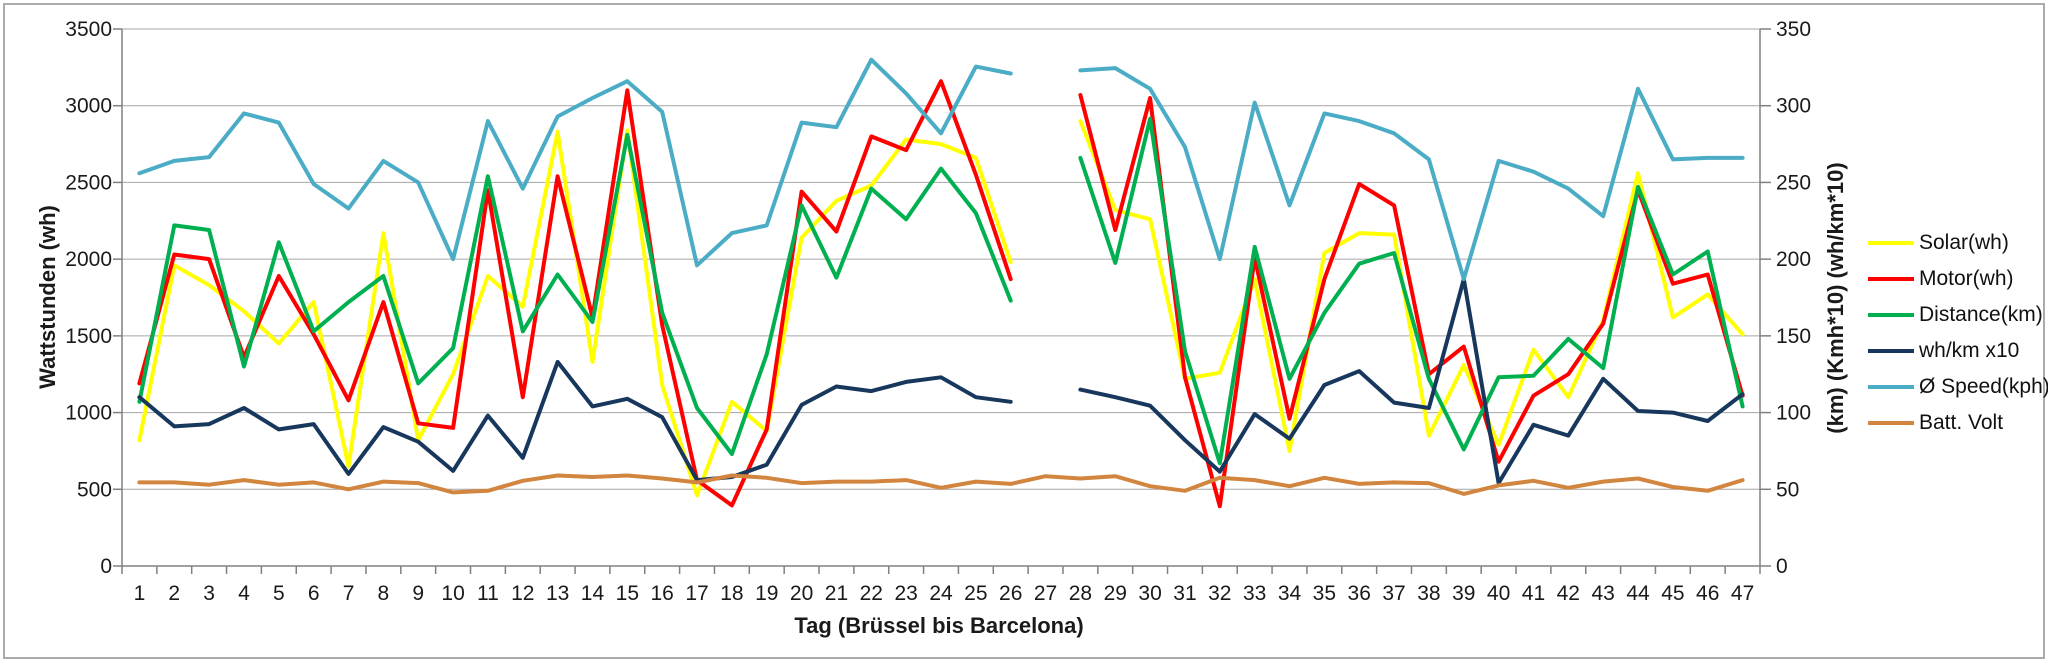 This screenshot has height=667, width=2048. What do you see at coordinates (384, 593) in the screenshot?
I see `x-tick-label: 8` at bounding box center [384, 593].